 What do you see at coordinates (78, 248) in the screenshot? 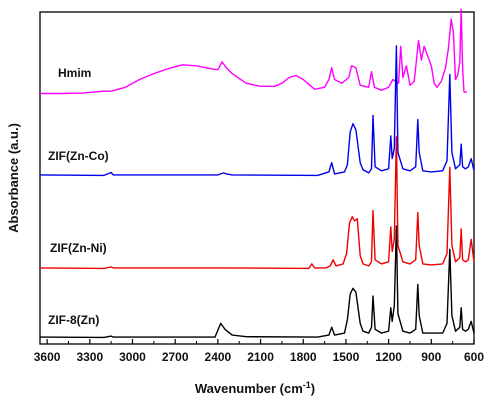
I see `series-label: ZIF(Zn-Ni)` at bounding box center [78, 248].